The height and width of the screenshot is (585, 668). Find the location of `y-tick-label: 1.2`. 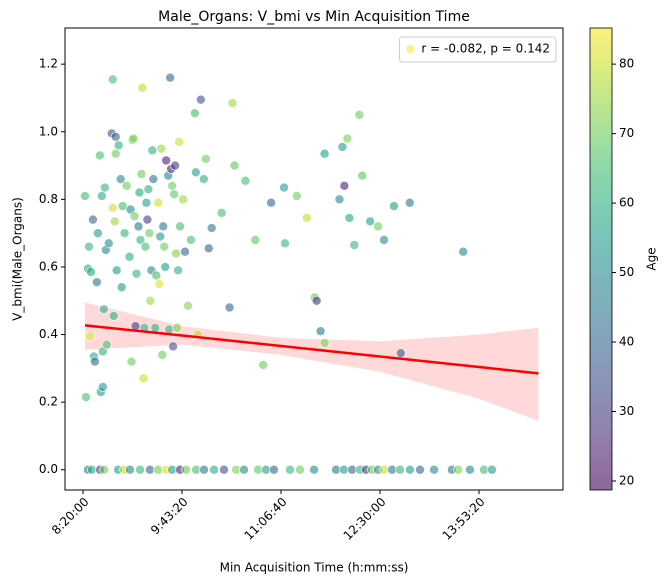

y-tick-label: 1.2 is located at coordinates (48, 64).